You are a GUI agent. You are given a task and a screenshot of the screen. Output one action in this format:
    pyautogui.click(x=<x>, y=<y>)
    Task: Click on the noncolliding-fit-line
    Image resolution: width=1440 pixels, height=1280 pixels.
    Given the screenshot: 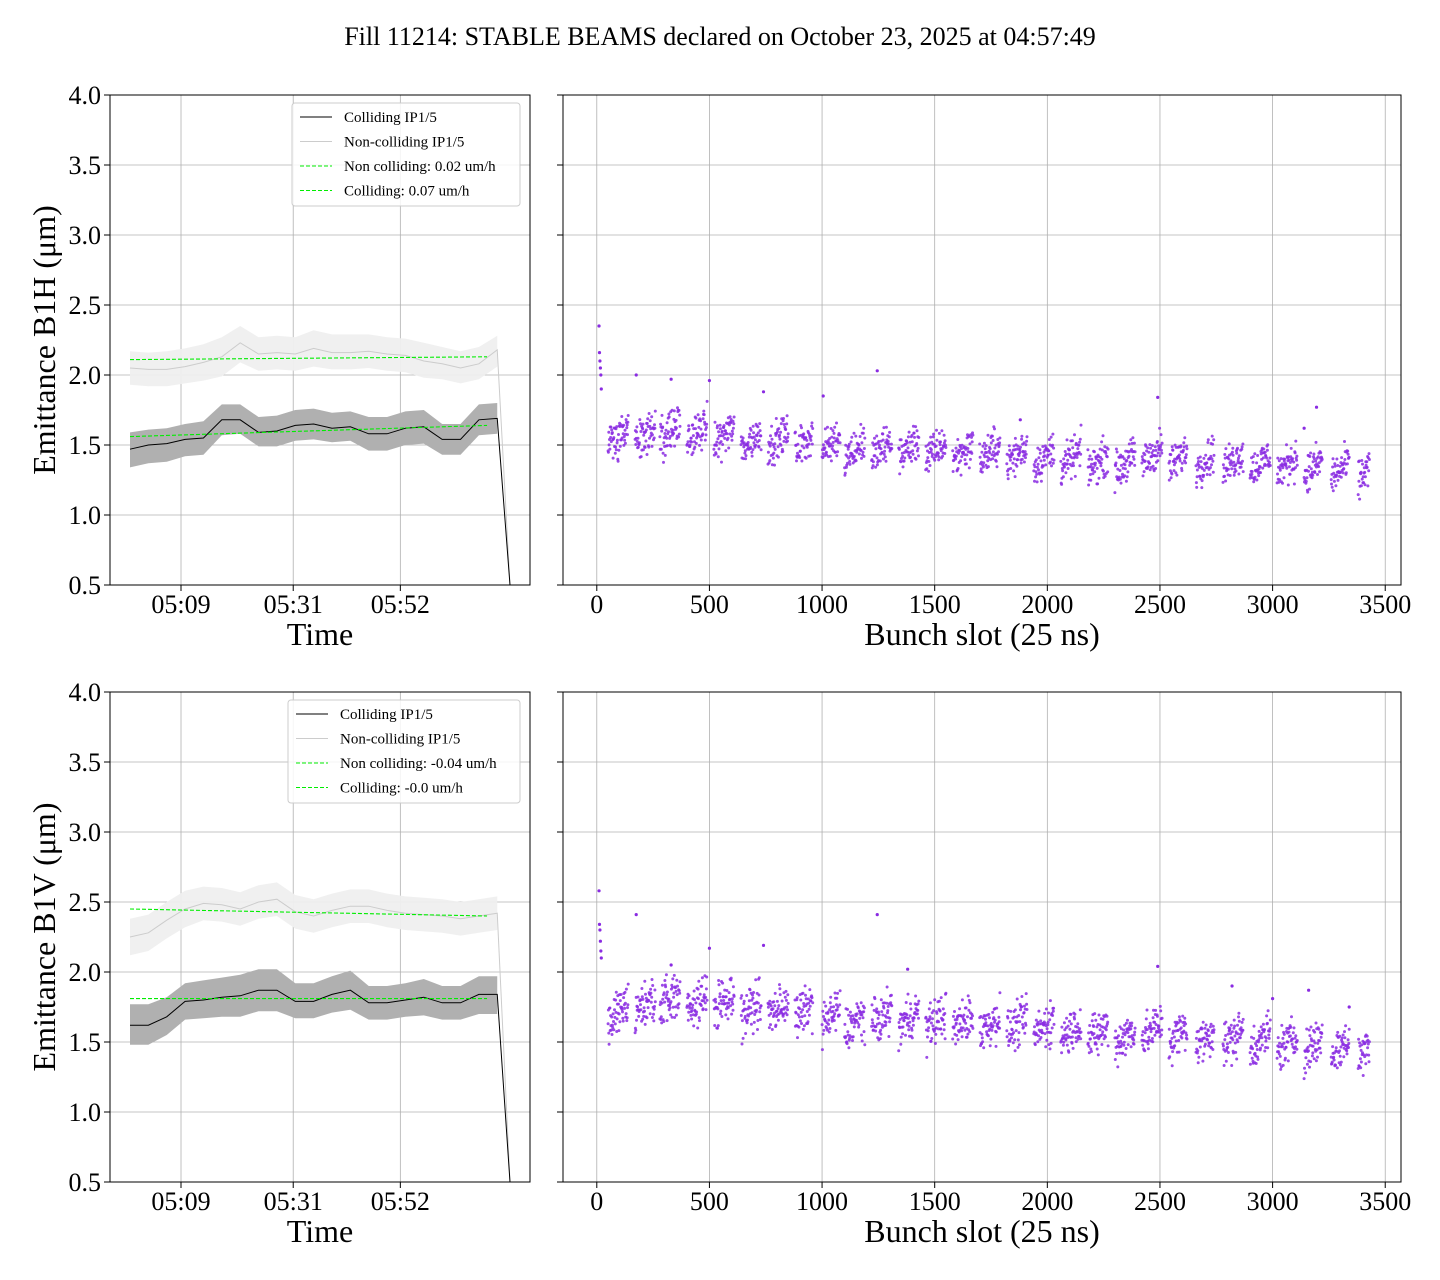 What is the action you would take?
    pyautogui.click(x=308, y=358)
    